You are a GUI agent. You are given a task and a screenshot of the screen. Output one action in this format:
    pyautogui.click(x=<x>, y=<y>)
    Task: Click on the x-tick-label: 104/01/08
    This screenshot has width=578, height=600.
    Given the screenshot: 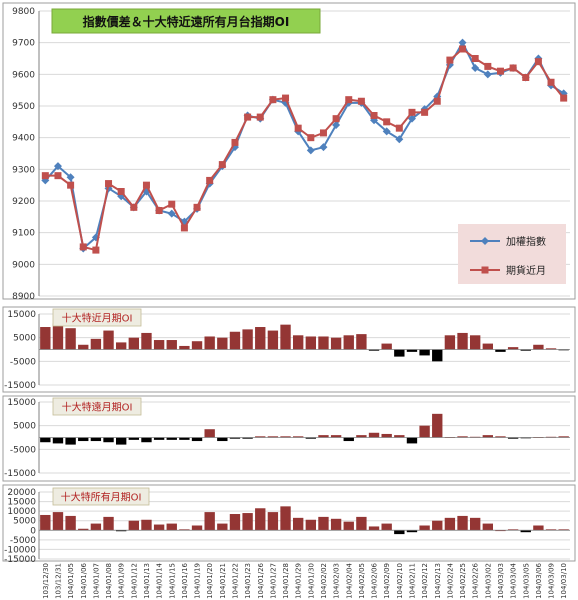 What is the action you would take?
    pyautogui.click(x=109, y=581)
    